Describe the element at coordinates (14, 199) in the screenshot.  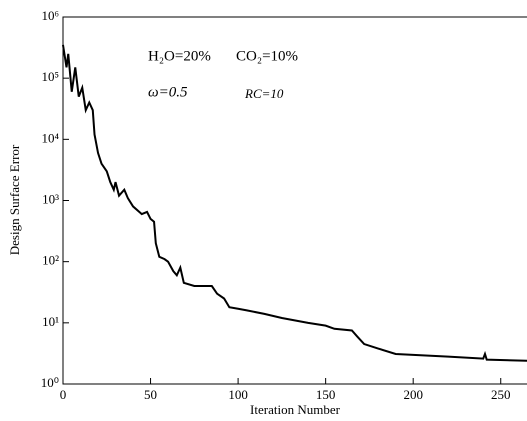
I see `y-axis-label: Design Surface Error` at that location.